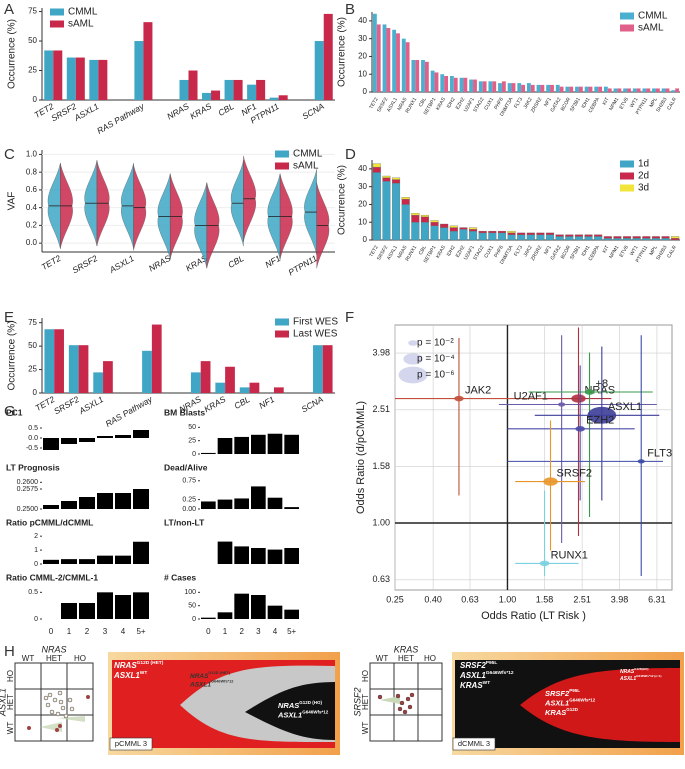  What do you see at coordinates (362, 186) in the screenshot?
I see `y-tick-label: 30` at bounding box center [362, 186].